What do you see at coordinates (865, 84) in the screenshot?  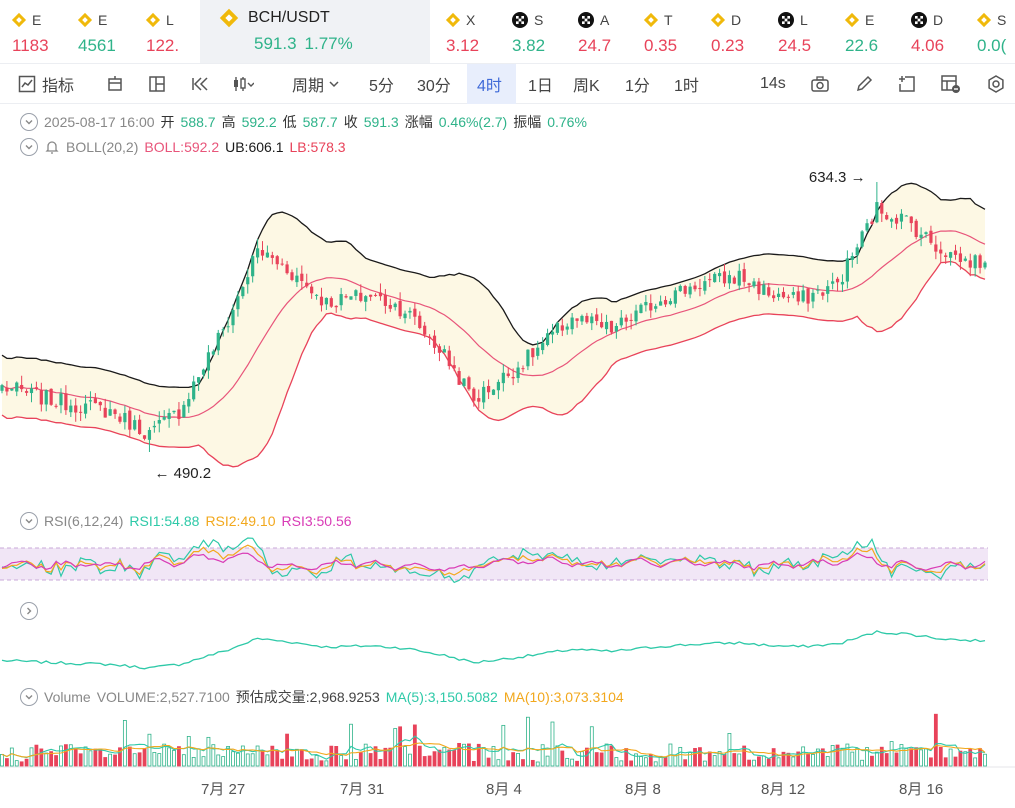 I see `draw-button` at bounding box center [865, 84].